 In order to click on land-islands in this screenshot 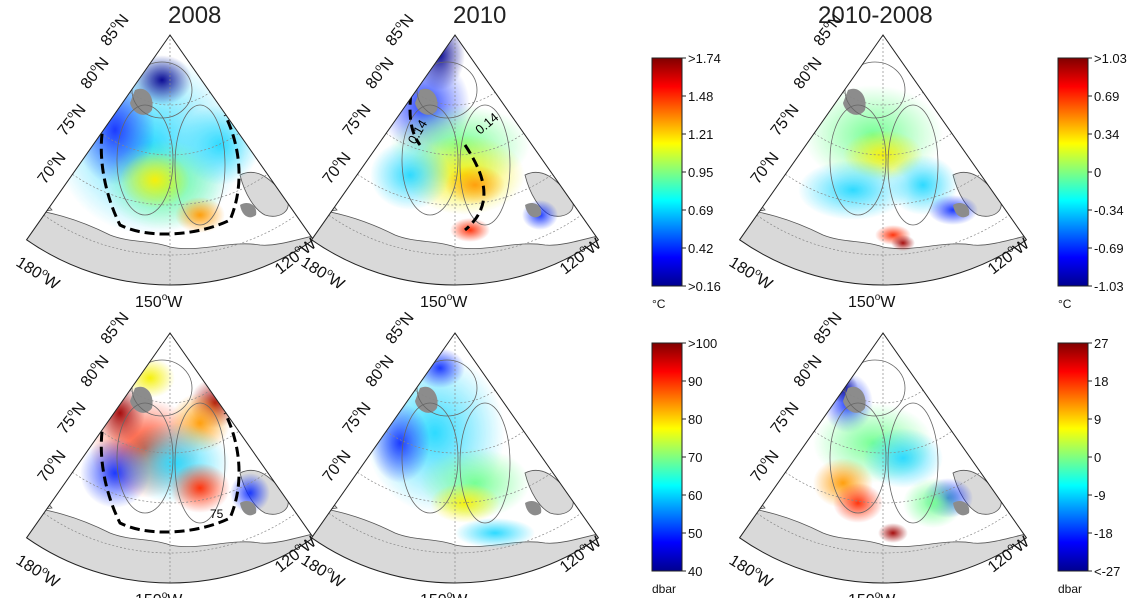, I will do `click(549, 492)`.